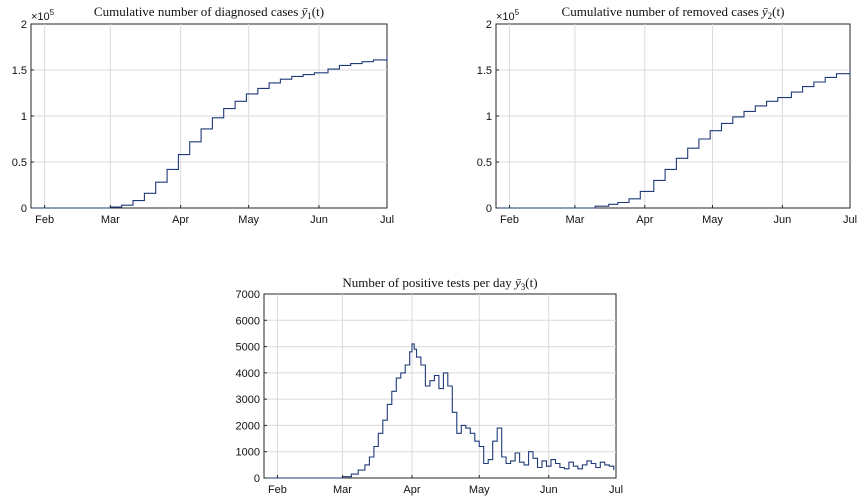  Describe the element at coordinates (248, 295) in the screenshot. I see `y-tick-label: 7000` at that location.